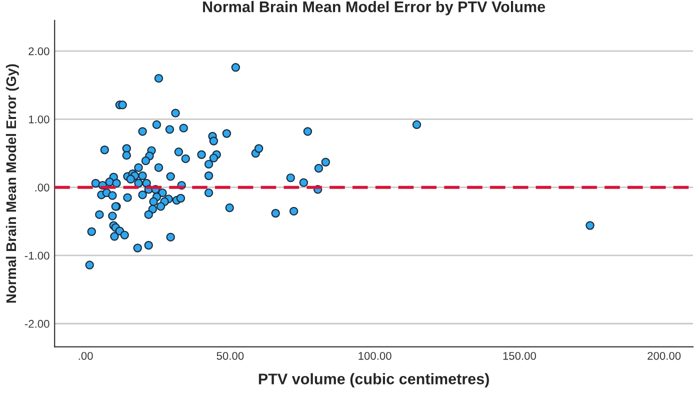  Describe the element at coordinates (375, 356) in the screenshot. I see `x-tick-label: 100.00` at that location.